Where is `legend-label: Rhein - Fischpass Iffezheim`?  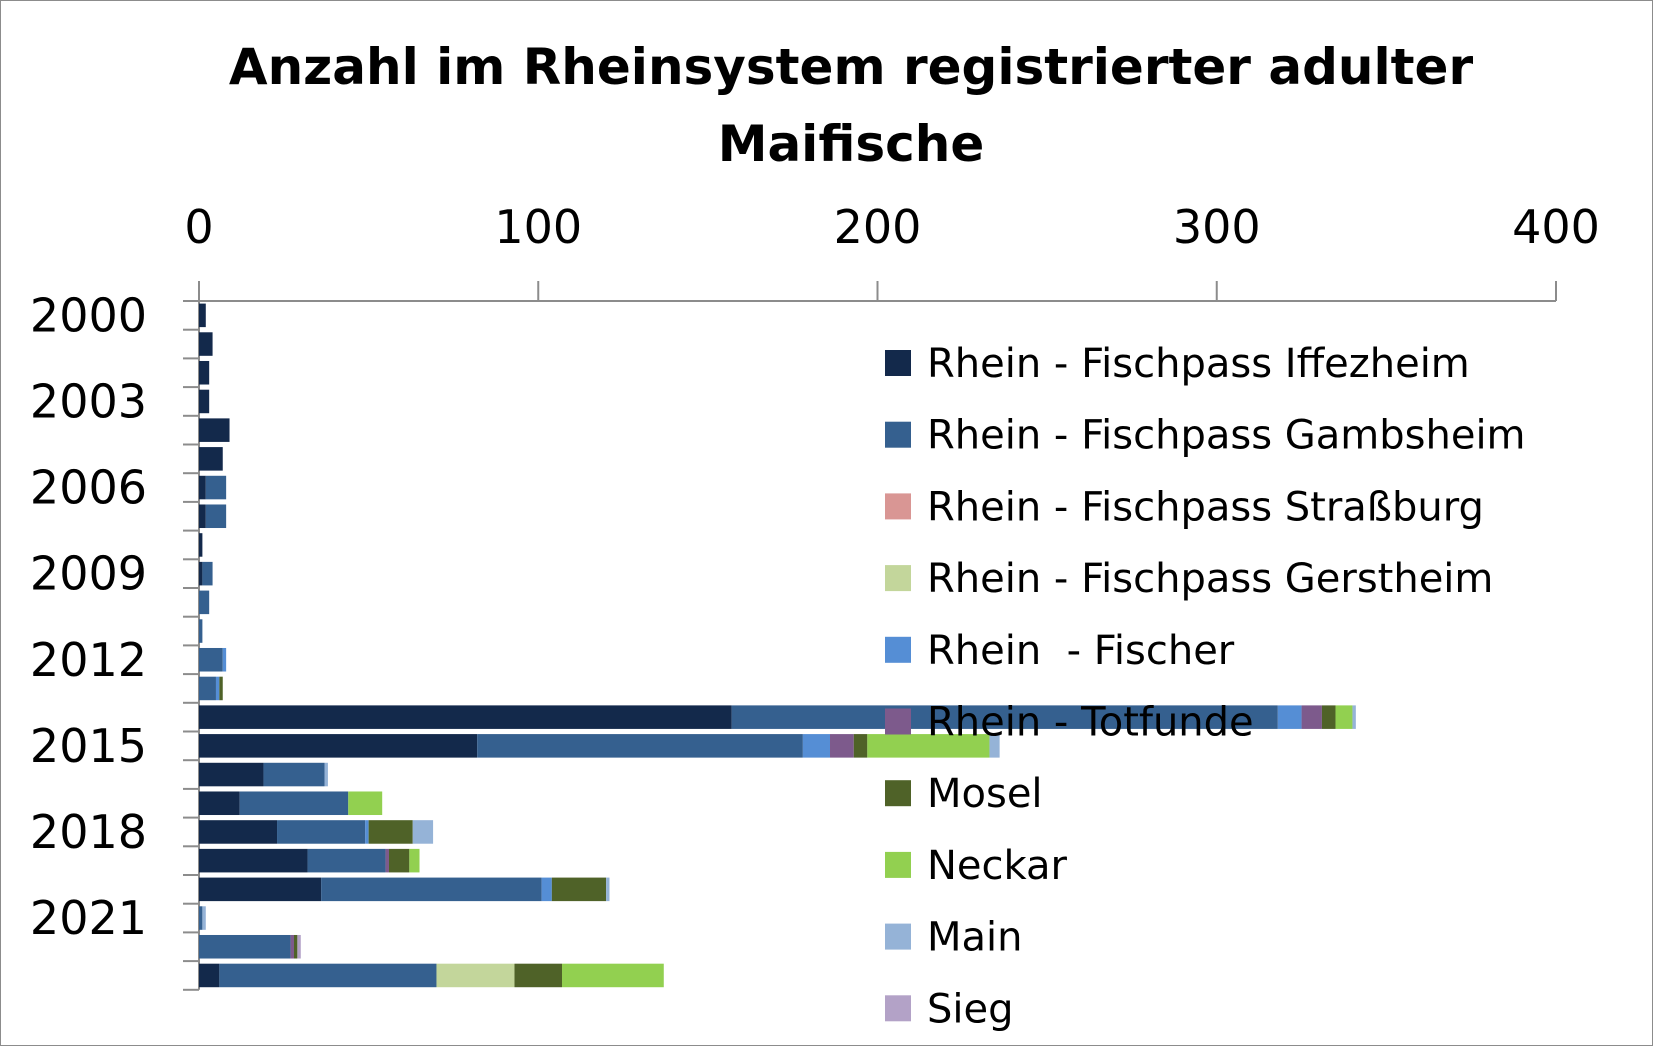 legend-label: Rhein - Fischpass Iffezheim is located at coordinates (1198, 364).